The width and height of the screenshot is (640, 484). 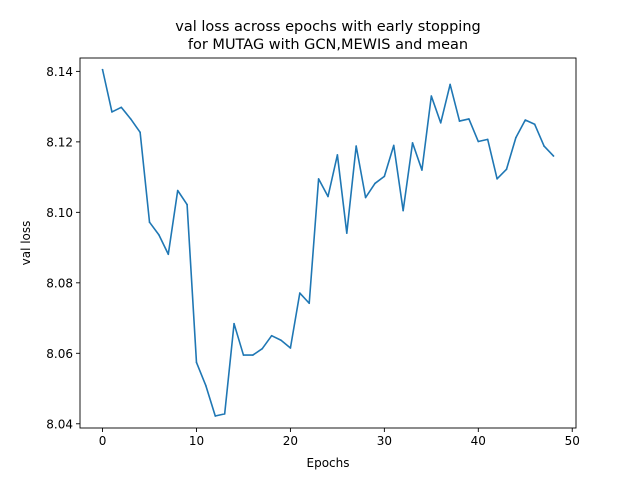 I want to click on y-axis-label: val loss, so click(x=26, y=243).